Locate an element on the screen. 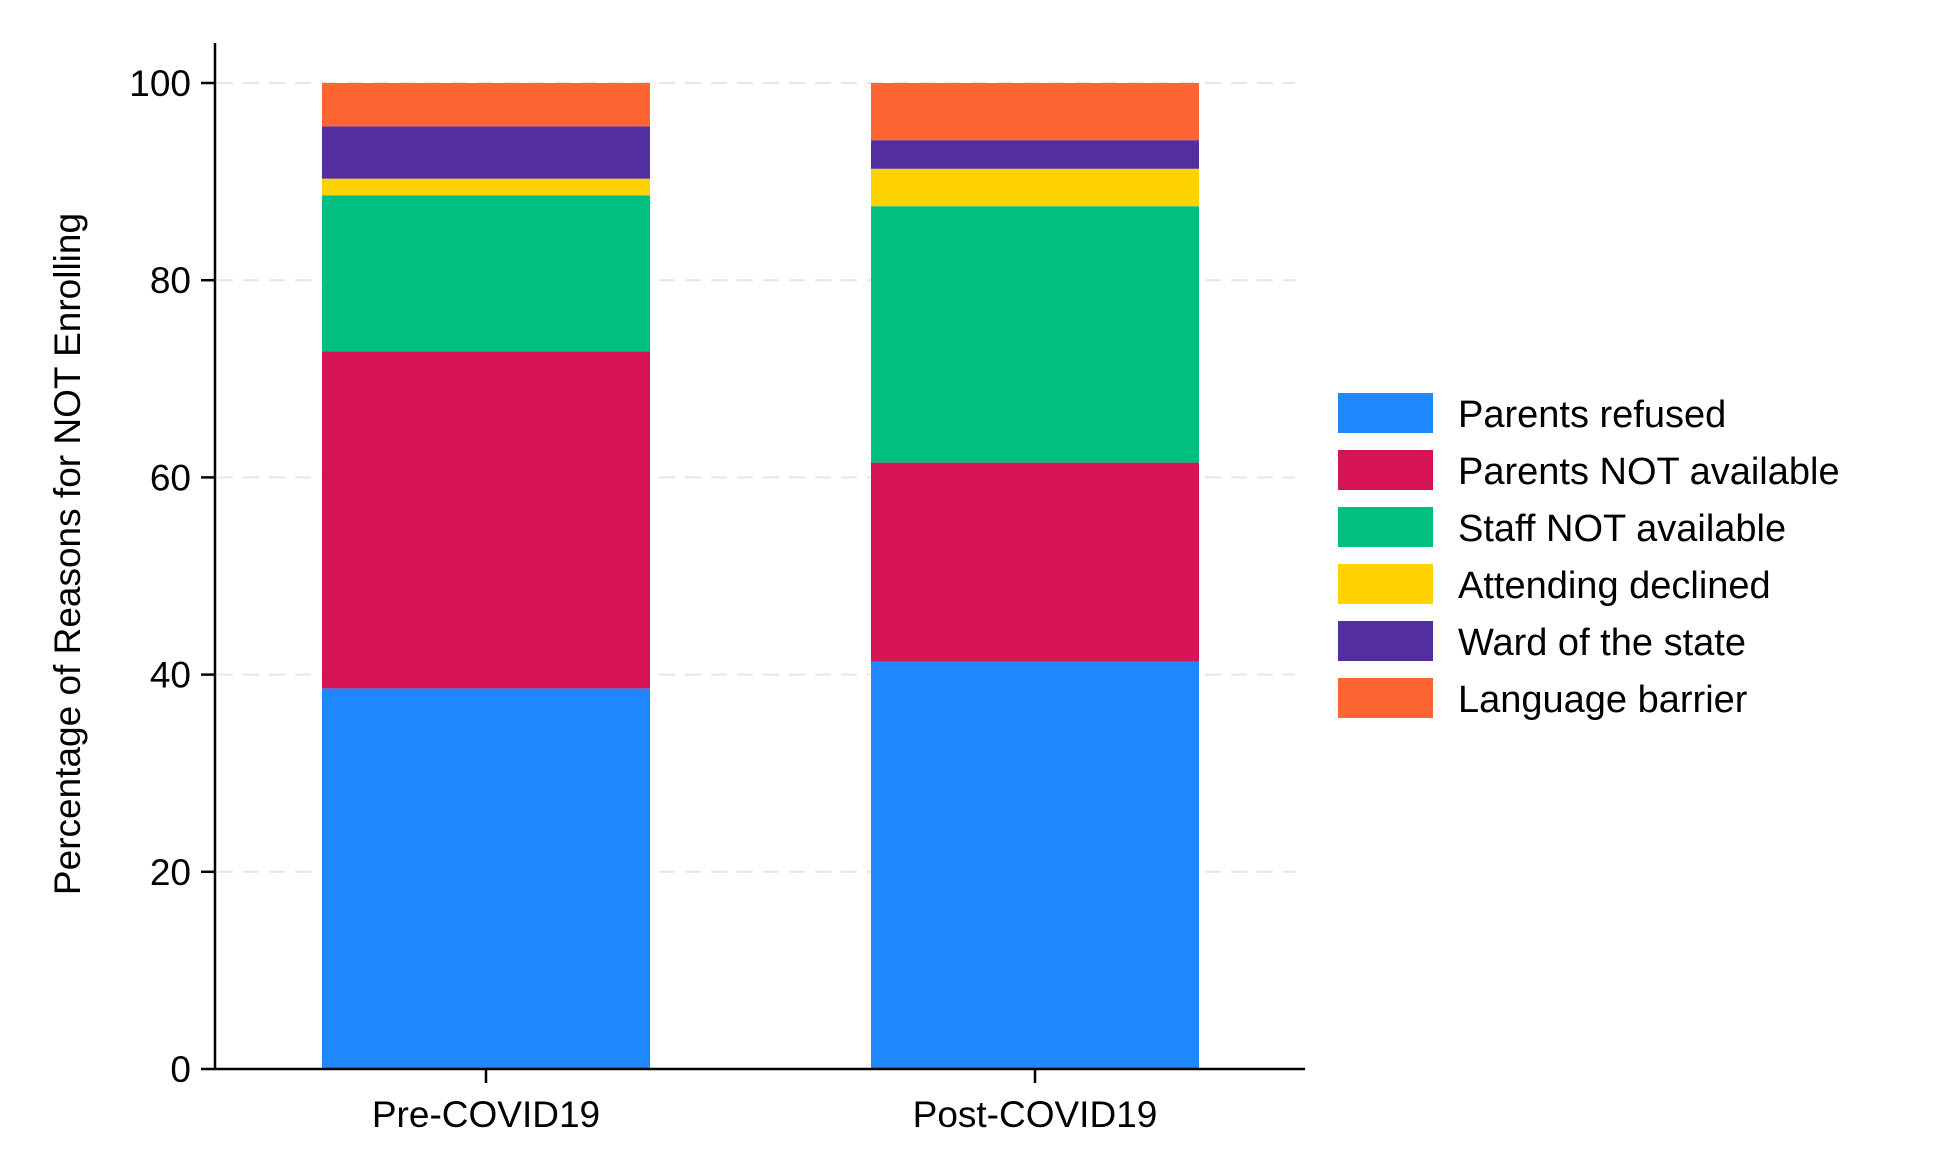 The image size is (1950, 1175). legend-label-staff-not-available: Staff NOT available is located at coordinates (1622, 529).